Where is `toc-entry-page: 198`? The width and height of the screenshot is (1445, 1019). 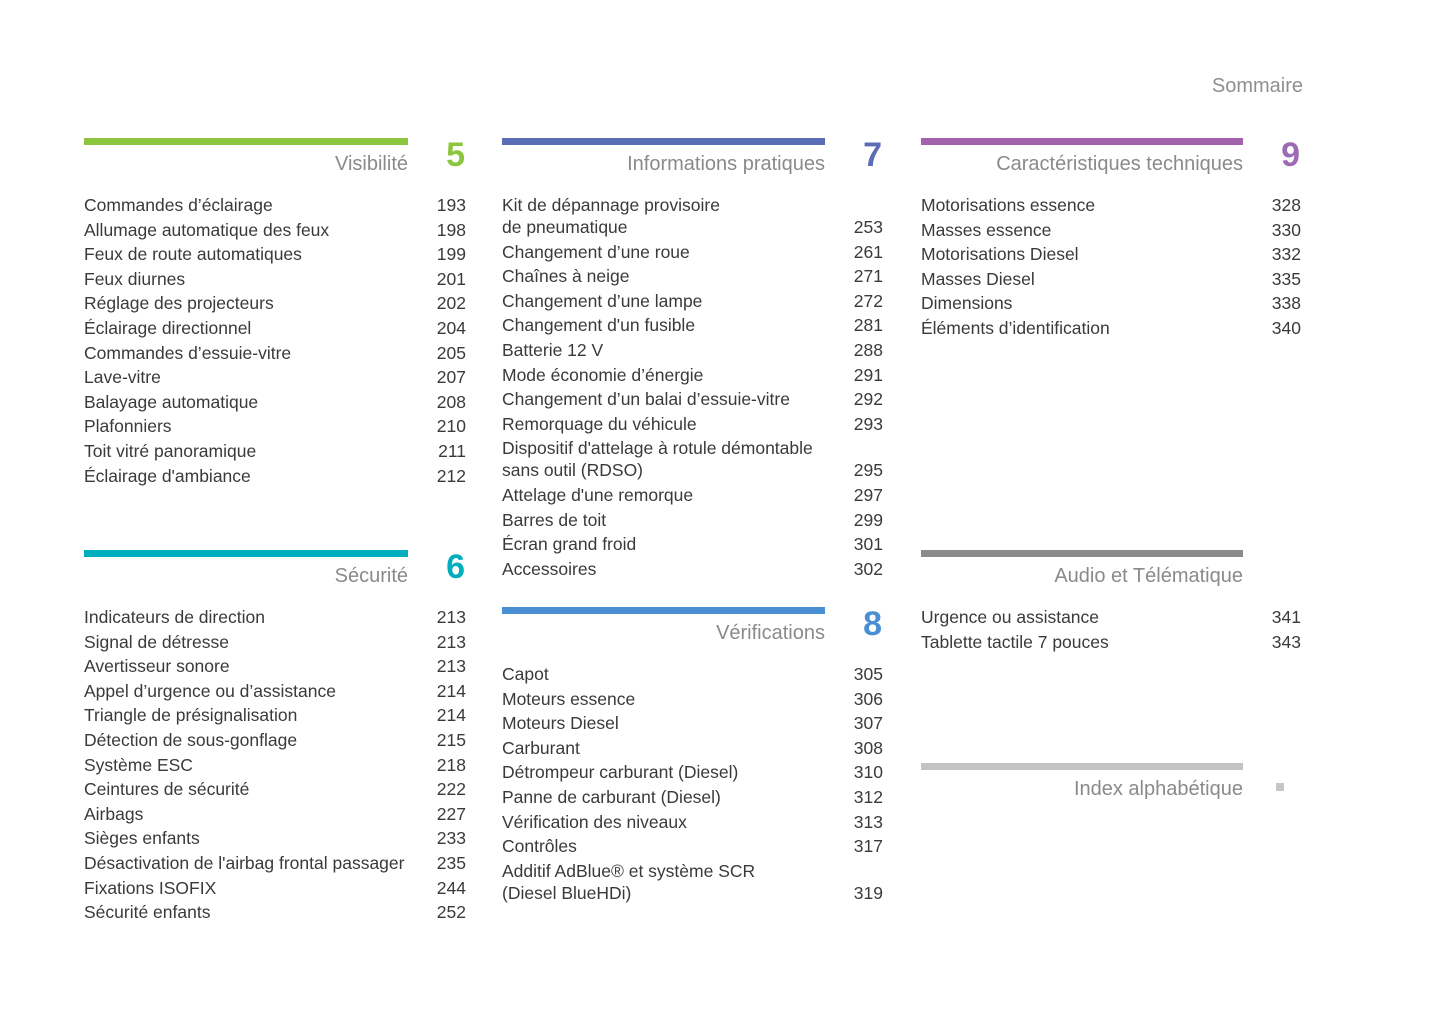 toc-entry-page: 198 is located at coordinates (451, 229).